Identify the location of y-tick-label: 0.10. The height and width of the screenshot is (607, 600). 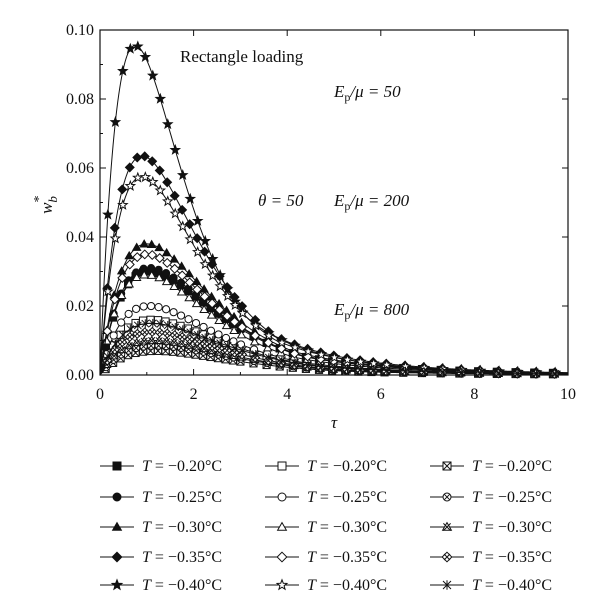
(80, 30).